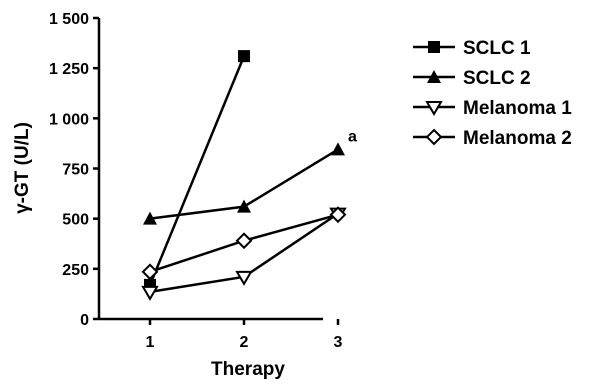  I want to click on y-tick-label: 1 250, so click(69, 69).